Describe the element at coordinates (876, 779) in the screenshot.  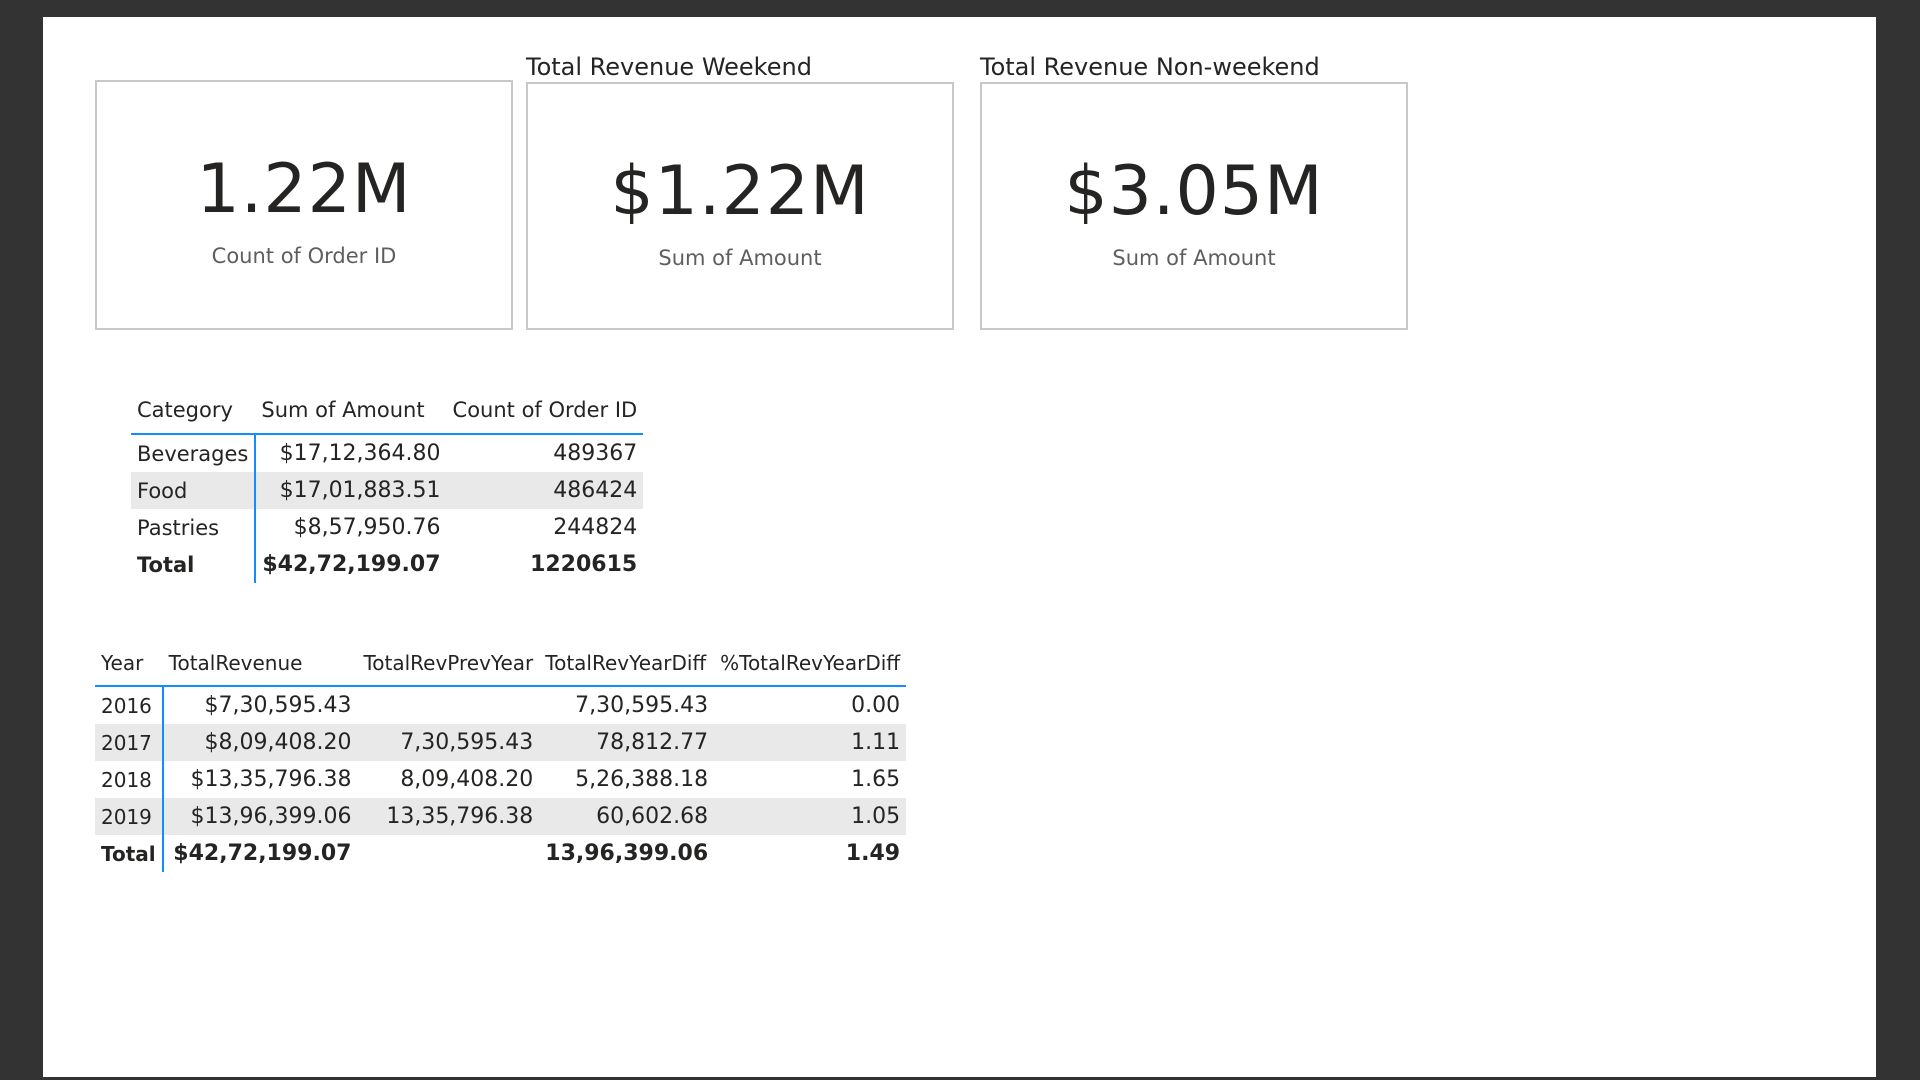
I see `table-cell: 1.65` at that location.